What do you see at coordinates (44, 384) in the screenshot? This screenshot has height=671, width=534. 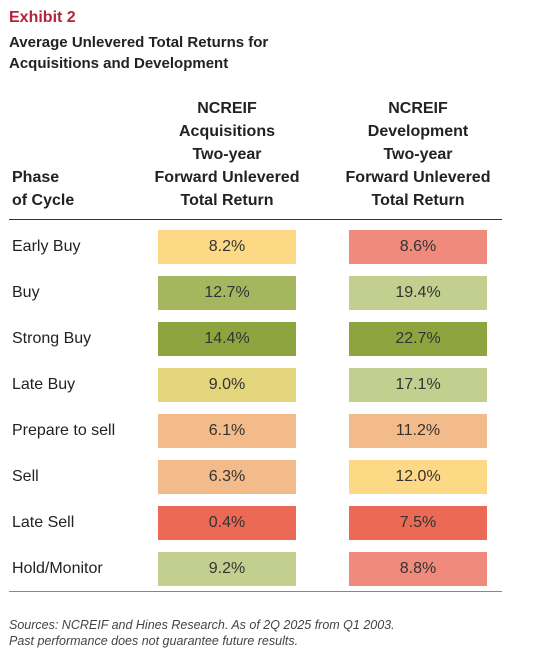 I see `phase-label: Late Buy` at bounding box center [44, 384].